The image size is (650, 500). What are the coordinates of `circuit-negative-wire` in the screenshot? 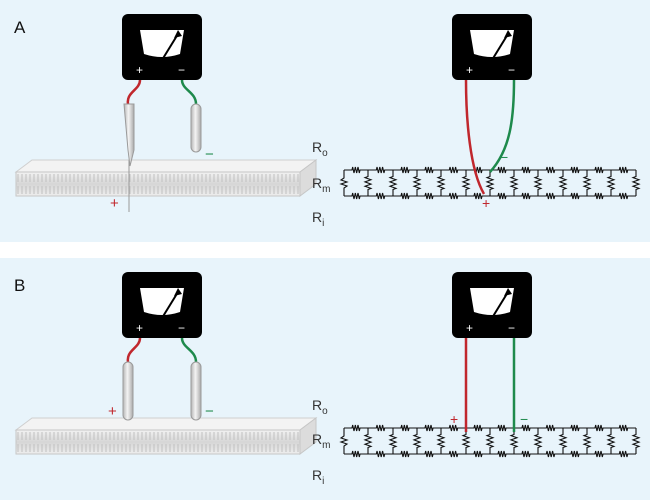 It's located at (502, 126).